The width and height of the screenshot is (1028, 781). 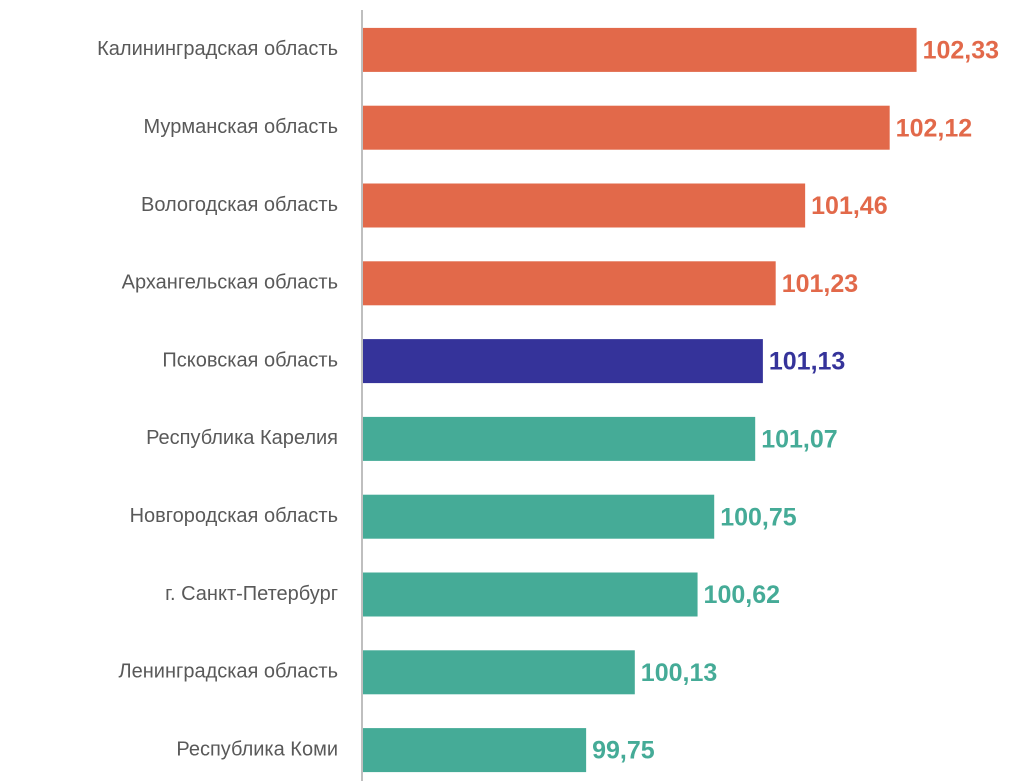 I want to click on value-label: 100,13, so click(x=679, y=673).